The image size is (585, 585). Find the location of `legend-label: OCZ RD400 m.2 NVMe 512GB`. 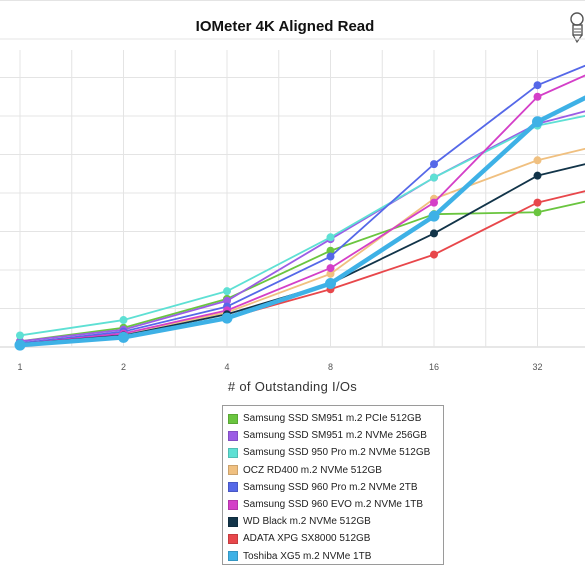

legend-label: OCZ RD400 m.2 NVMe 512GB is located at coordinates (312, 470).